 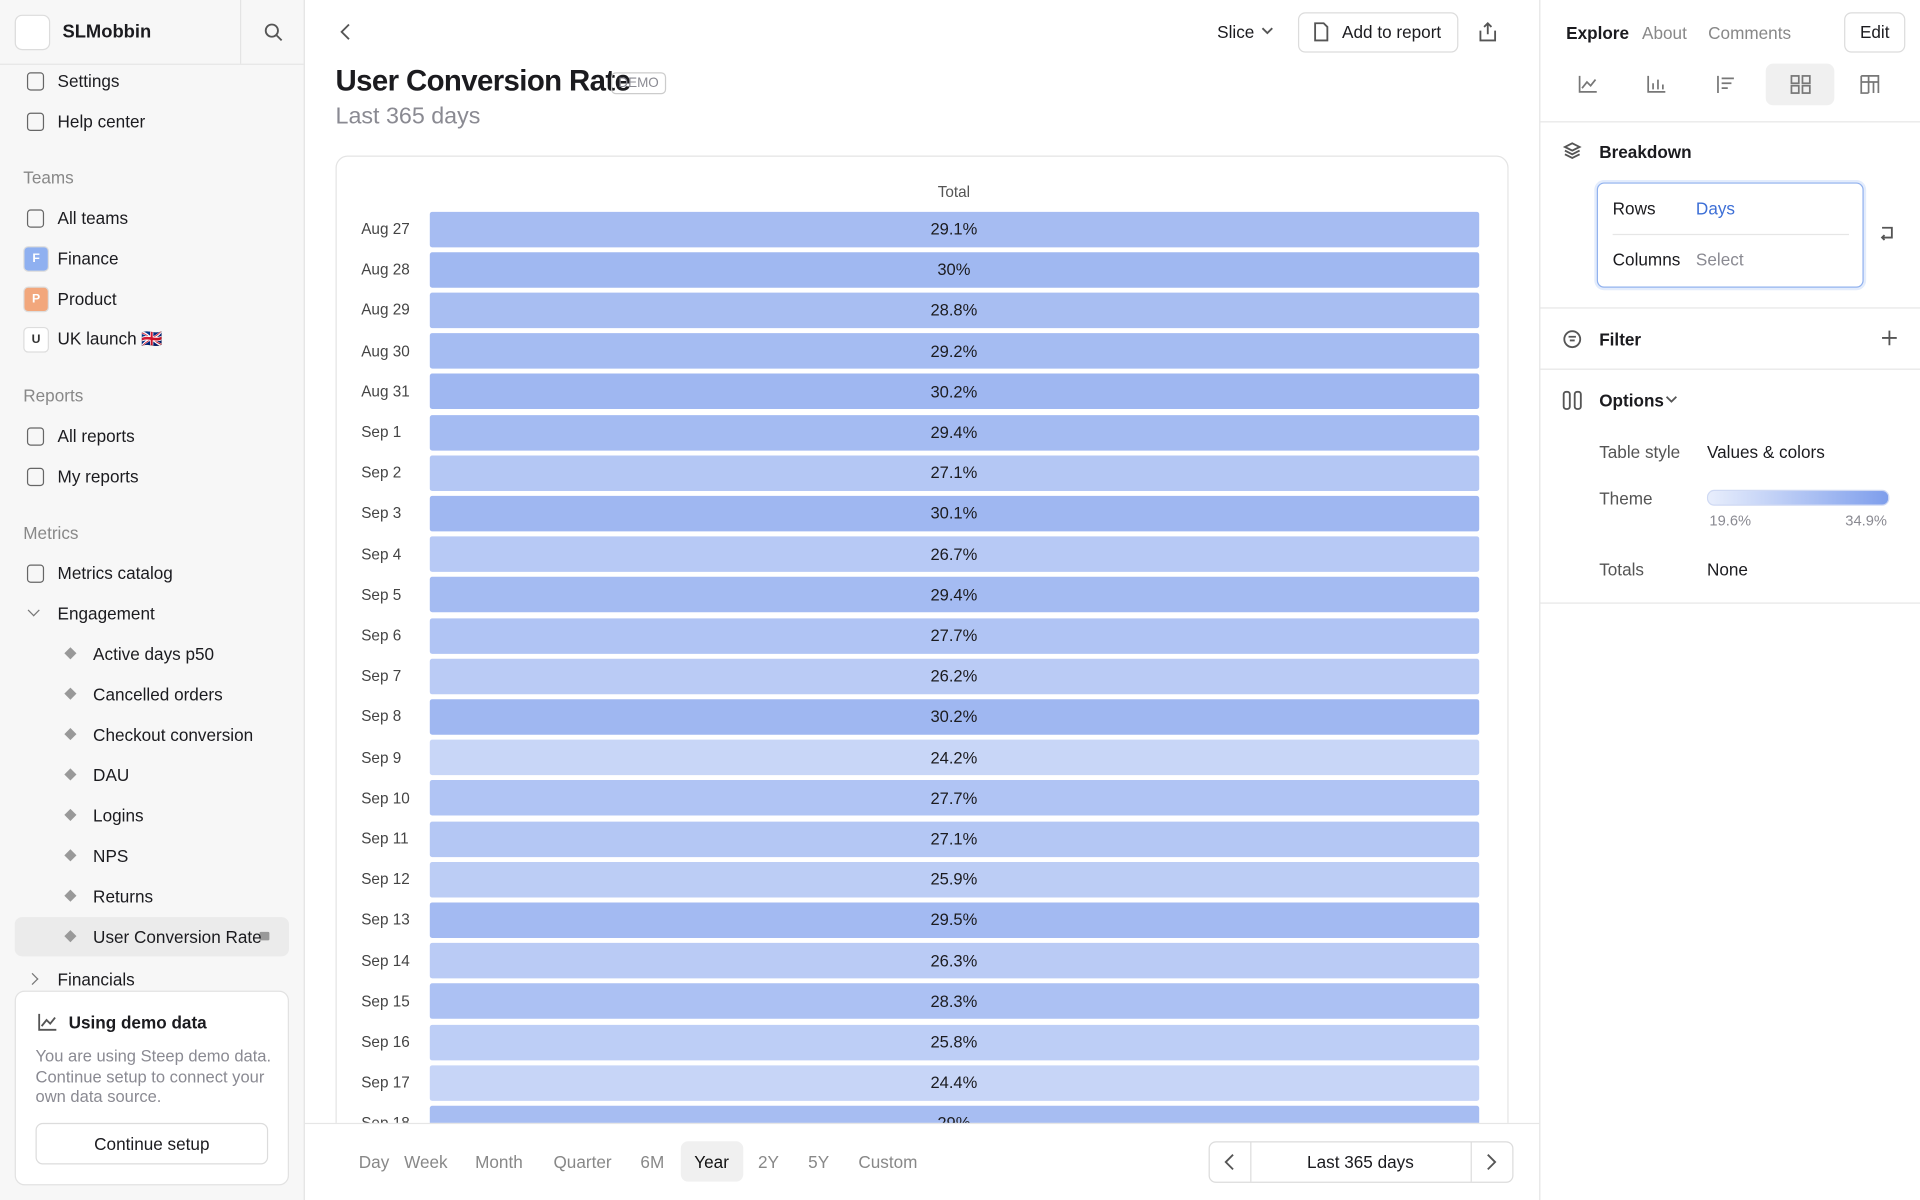 I want to click on nav-item: Help center, so click(x=101, y=121).